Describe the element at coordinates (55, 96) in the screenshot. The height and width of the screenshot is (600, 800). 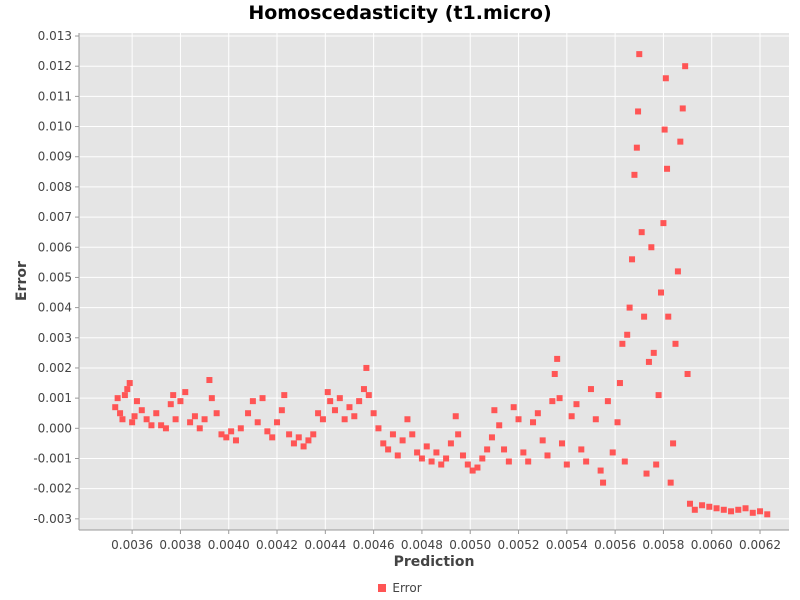
I see `y-tick-label: 0.011` at that location.